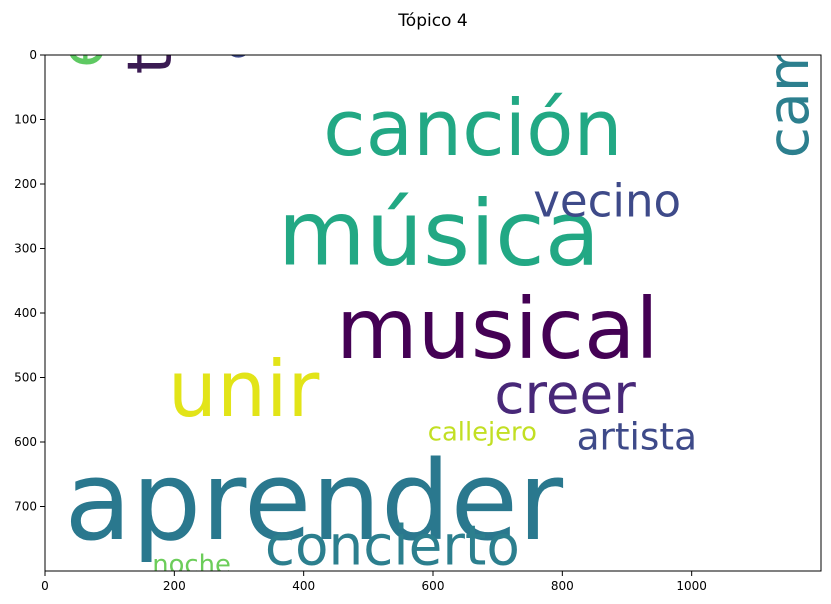  What do you see at coordinates (33, 55) in the screenshot?
I see `y-tick-label-0: 0` at bounding box center [33, 55].